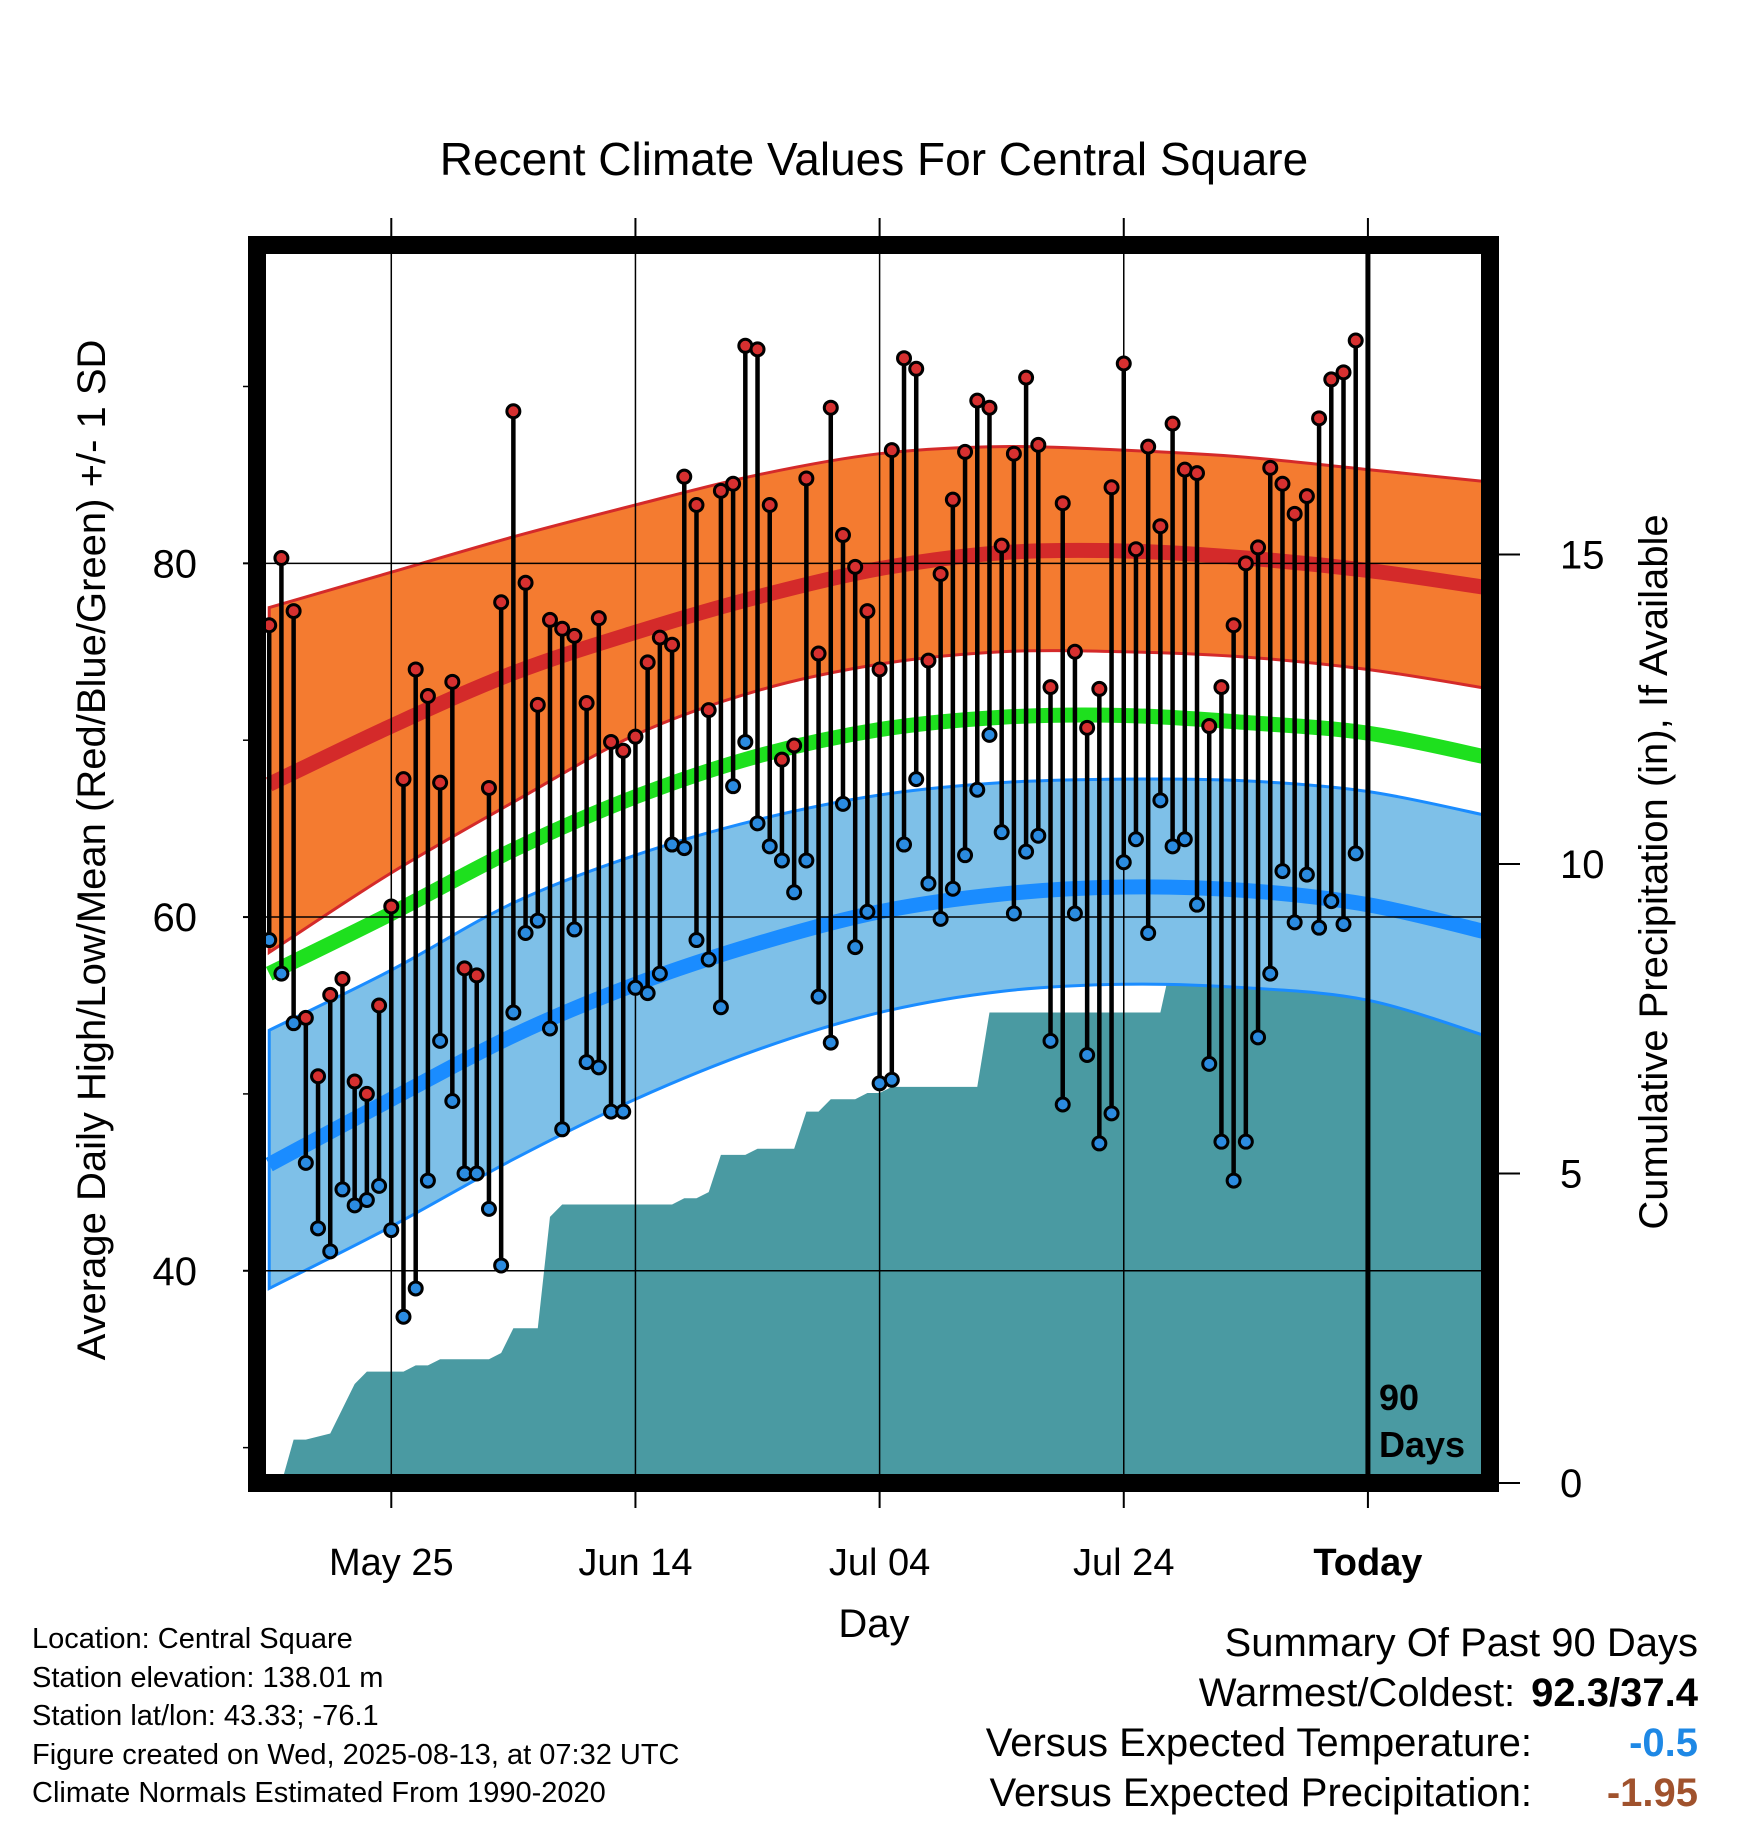 The width and height of the screenshot is (1748, 1828). I want to click on y-right-tick-label: 15, so click(1582, 556).